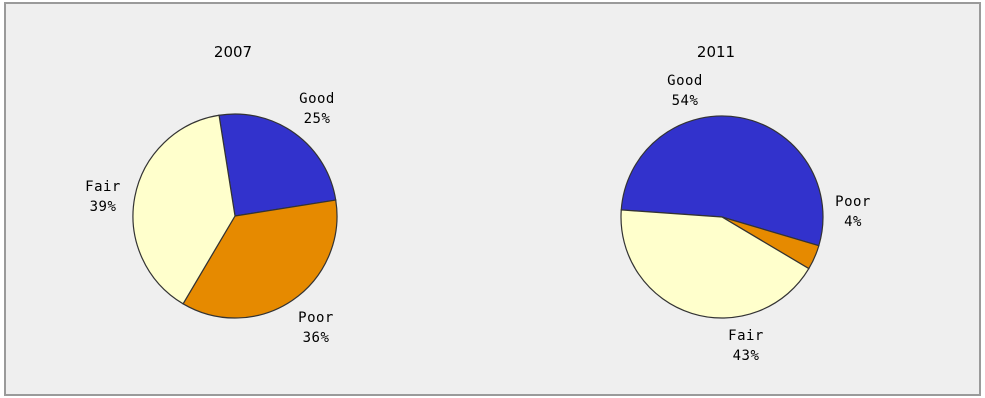 This screenshot has height=398, width=985. Describe the element at coordinates (103, 207) in the screenshot. I see `slice-pct-fair: 39%` at that location.